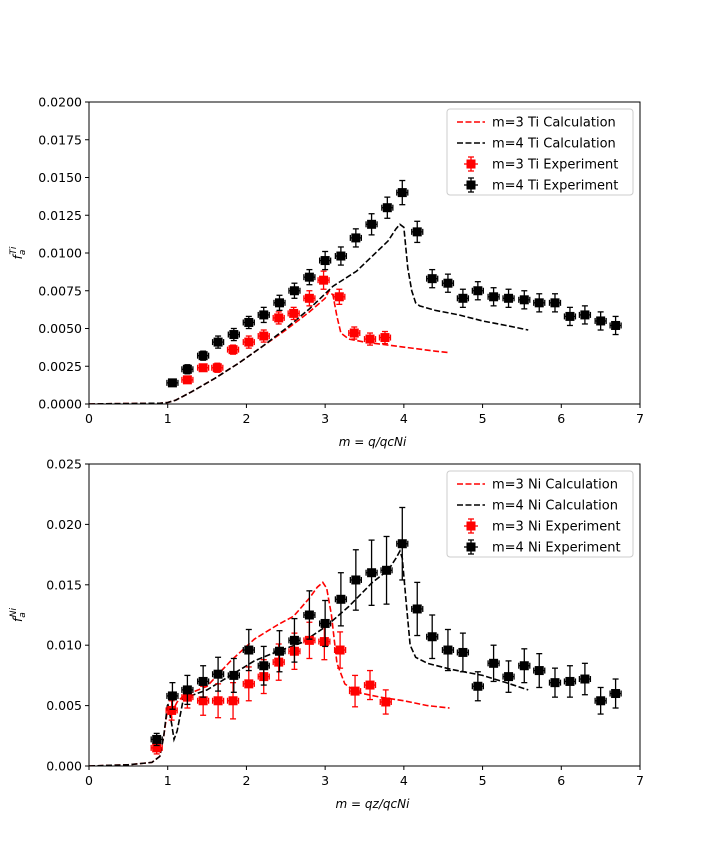  Describe the element at coordinates (60, 139) in the screenshot. I see `y-tick-label: 0.0175` at that location.